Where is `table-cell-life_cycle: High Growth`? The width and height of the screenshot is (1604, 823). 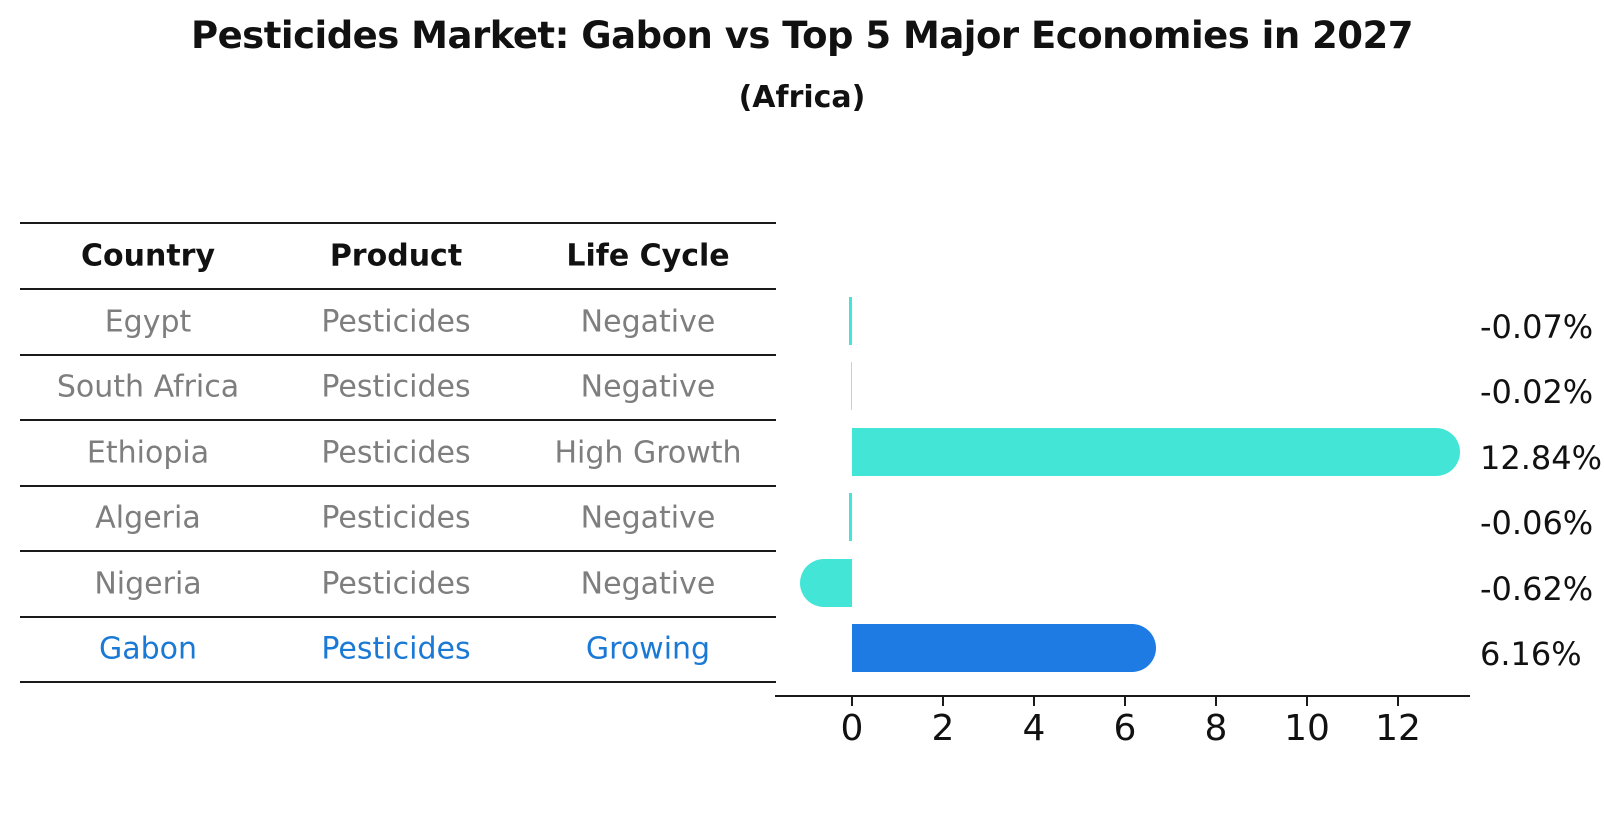 table-cell-life_cycle: High Growth is located at coordinates (648, 453).